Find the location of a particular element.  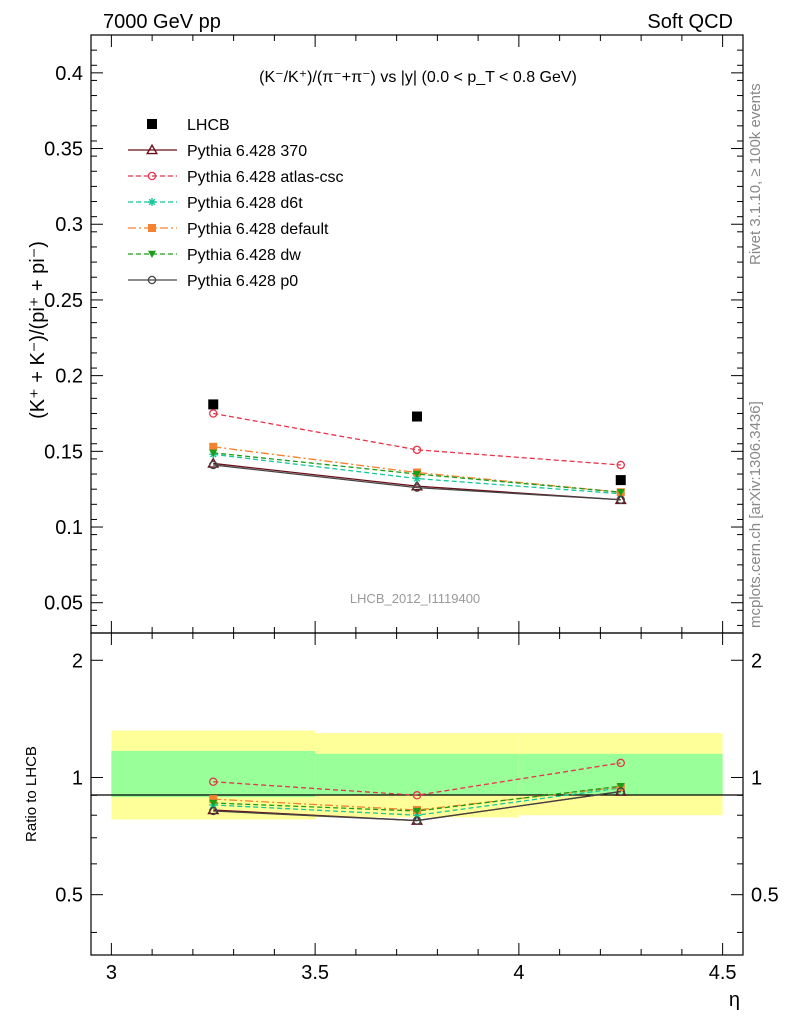

main-y-tick-label: 0.1 is located at coordinates (69, 528).